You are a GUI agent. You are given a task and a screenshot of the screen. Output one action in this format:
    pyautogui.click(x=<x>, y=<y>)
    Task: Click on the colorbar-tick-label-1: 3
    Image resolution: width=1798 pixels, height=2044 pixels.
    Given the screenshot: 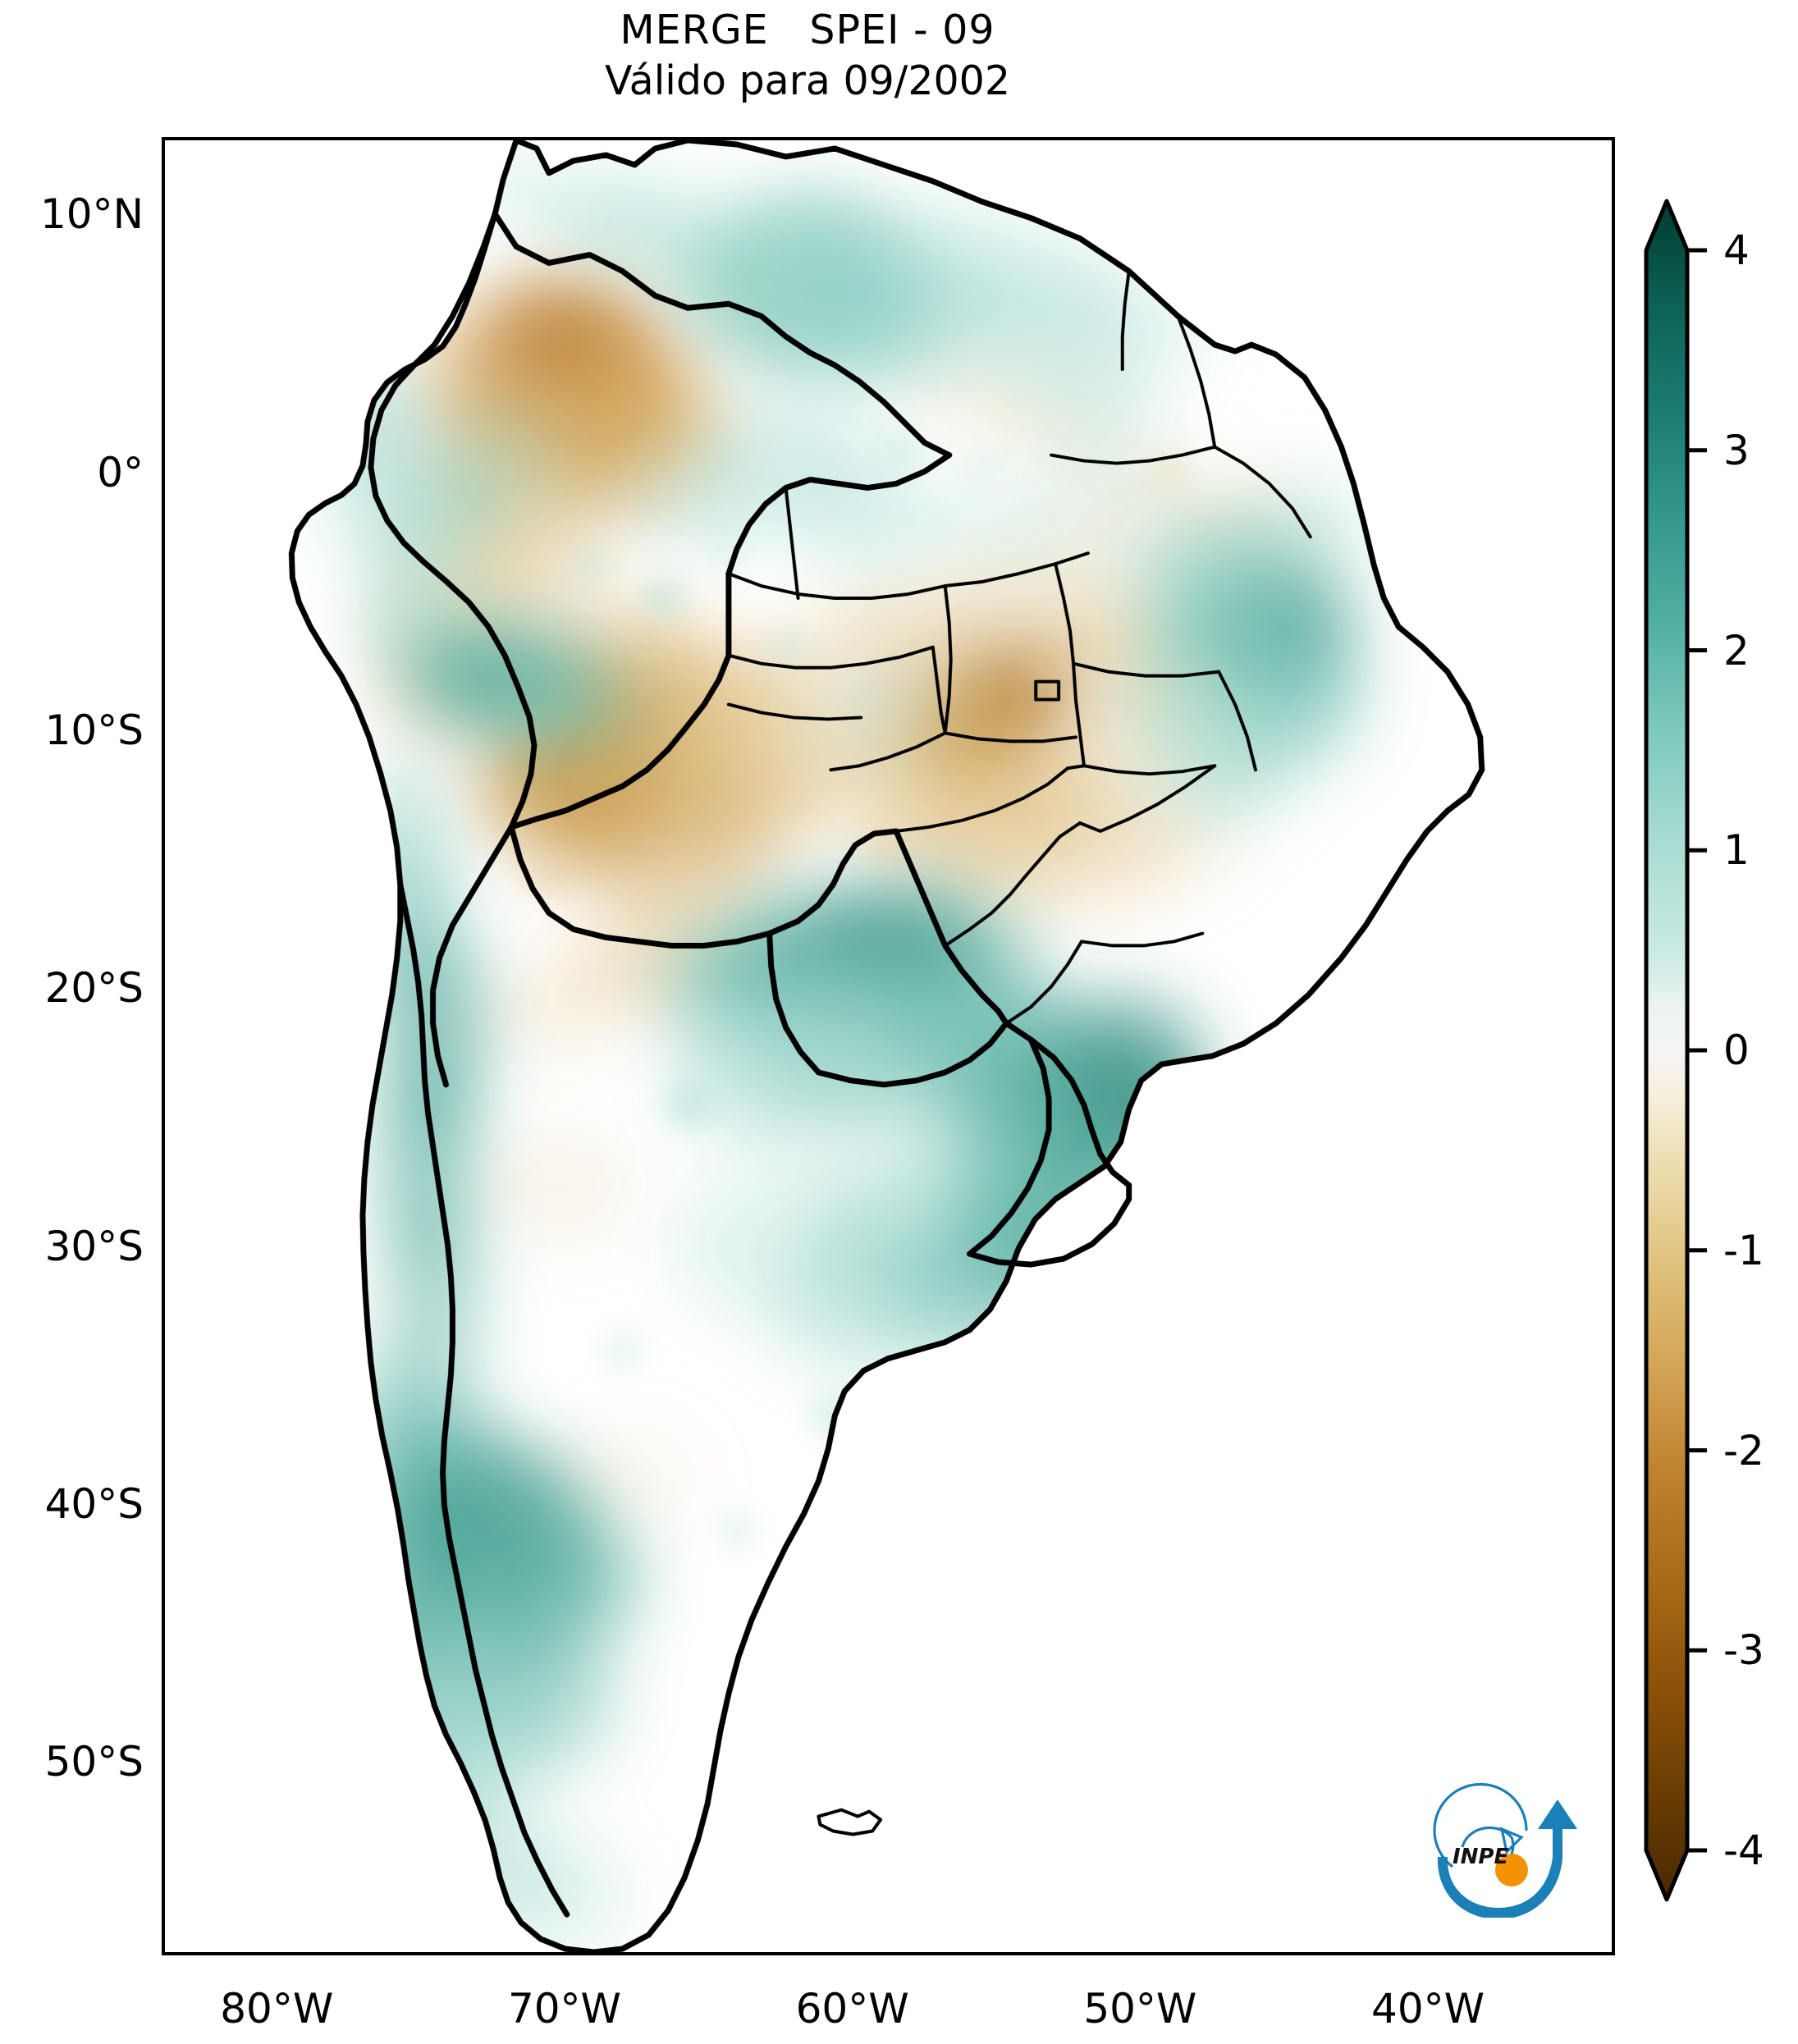 What is the action you would take?
    pyautogui.click(x=1736, y=450)
    